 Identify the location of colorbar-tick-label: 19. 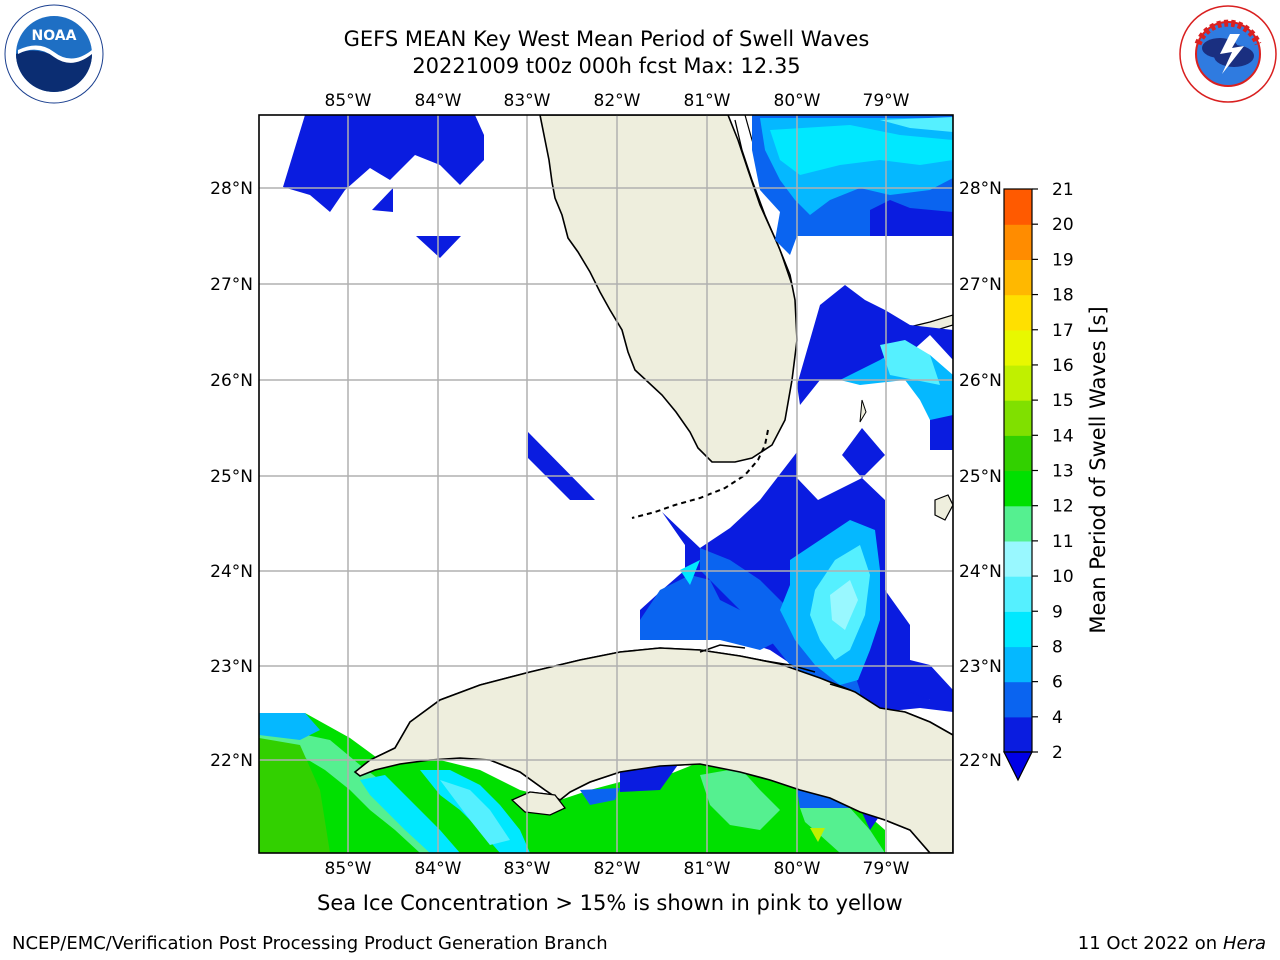
(1063, 260).